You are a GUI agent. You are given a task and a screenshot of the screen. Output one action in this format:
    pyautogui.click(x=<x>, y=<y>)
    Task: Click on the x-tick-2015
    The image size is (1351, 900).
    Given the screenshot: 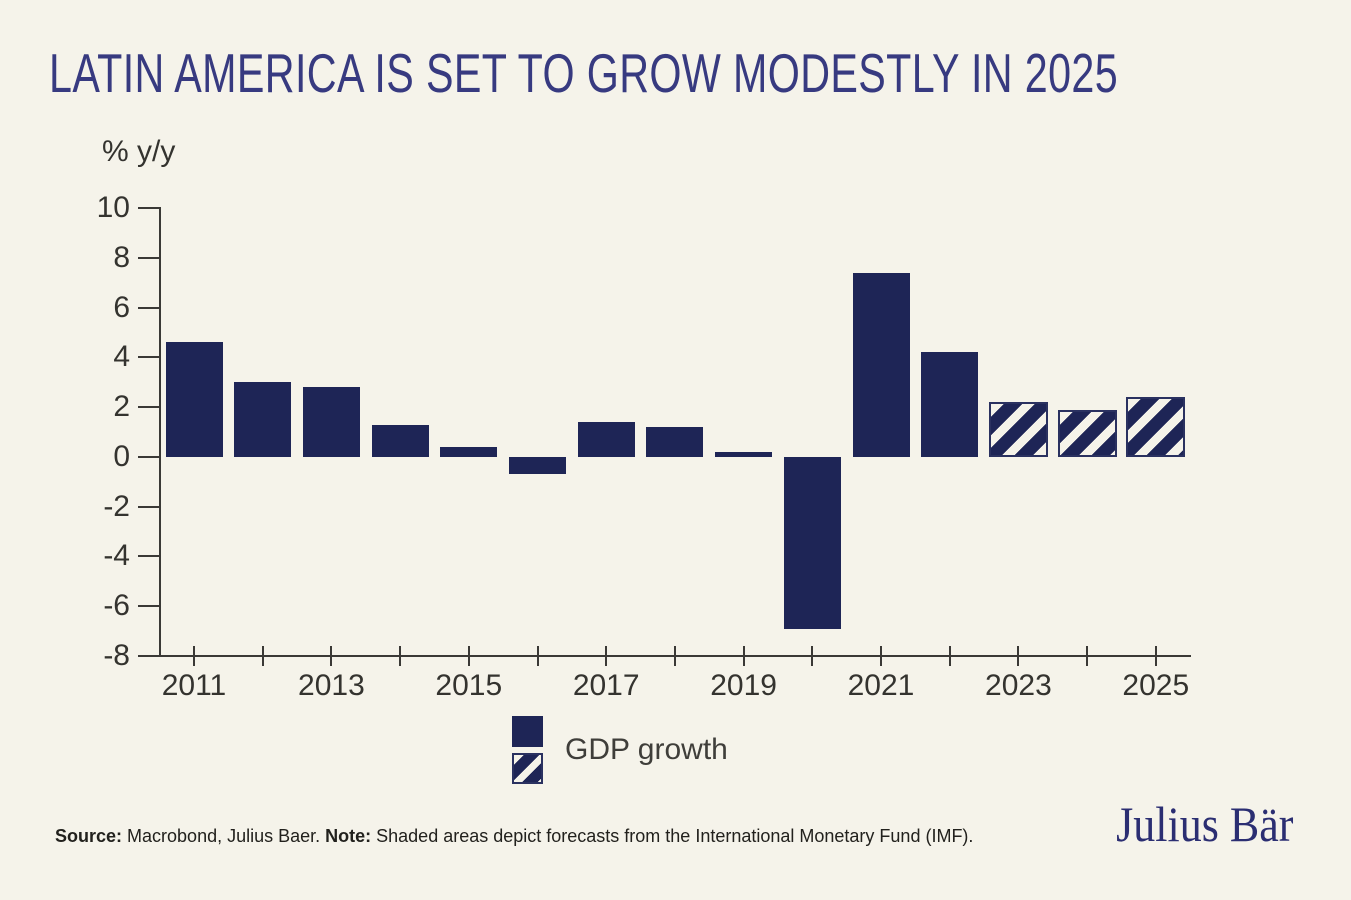 What is the action you would take?
    pyautogui.click(x=468, y=656)
    